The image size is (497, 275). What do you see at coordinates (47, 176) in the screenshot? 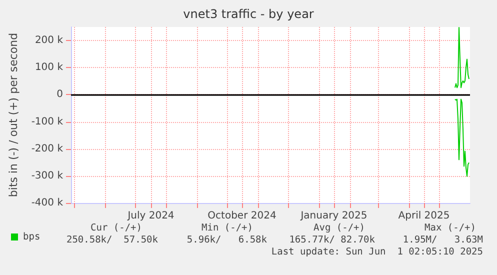
I see `y-tick-label: -300 k` at bounding box center [47, 176].